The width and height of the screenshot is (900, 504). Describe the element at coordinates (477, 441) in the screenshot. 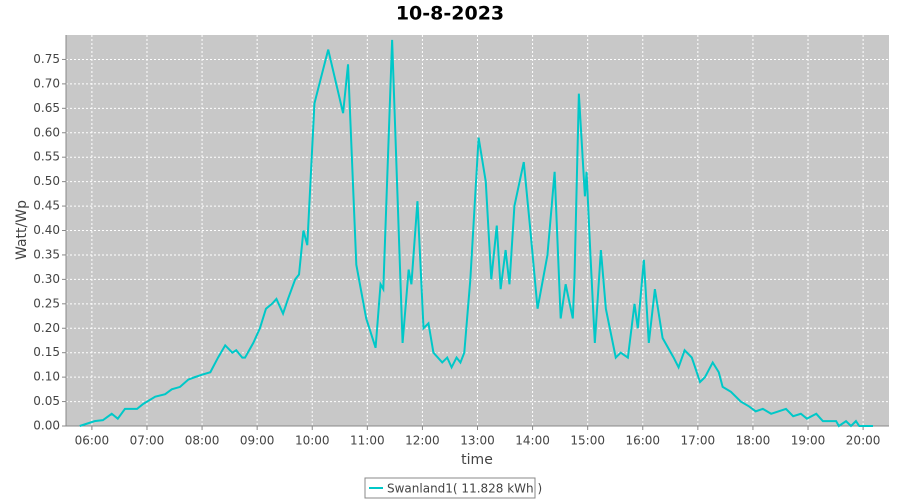

I see `x-tick-label: 13:00` at that location.